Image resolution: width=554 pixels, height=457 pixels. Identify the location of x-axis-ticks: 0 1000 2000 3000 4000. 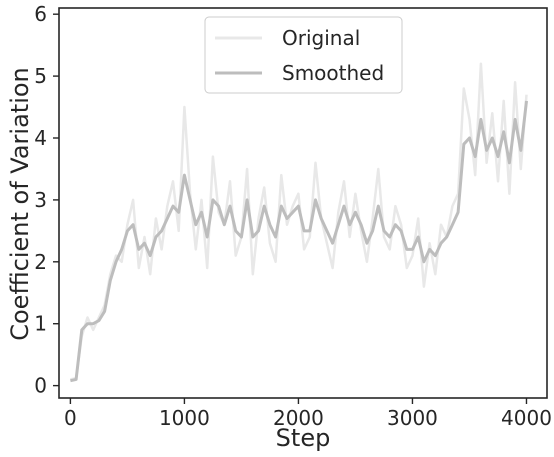
(308, 414).